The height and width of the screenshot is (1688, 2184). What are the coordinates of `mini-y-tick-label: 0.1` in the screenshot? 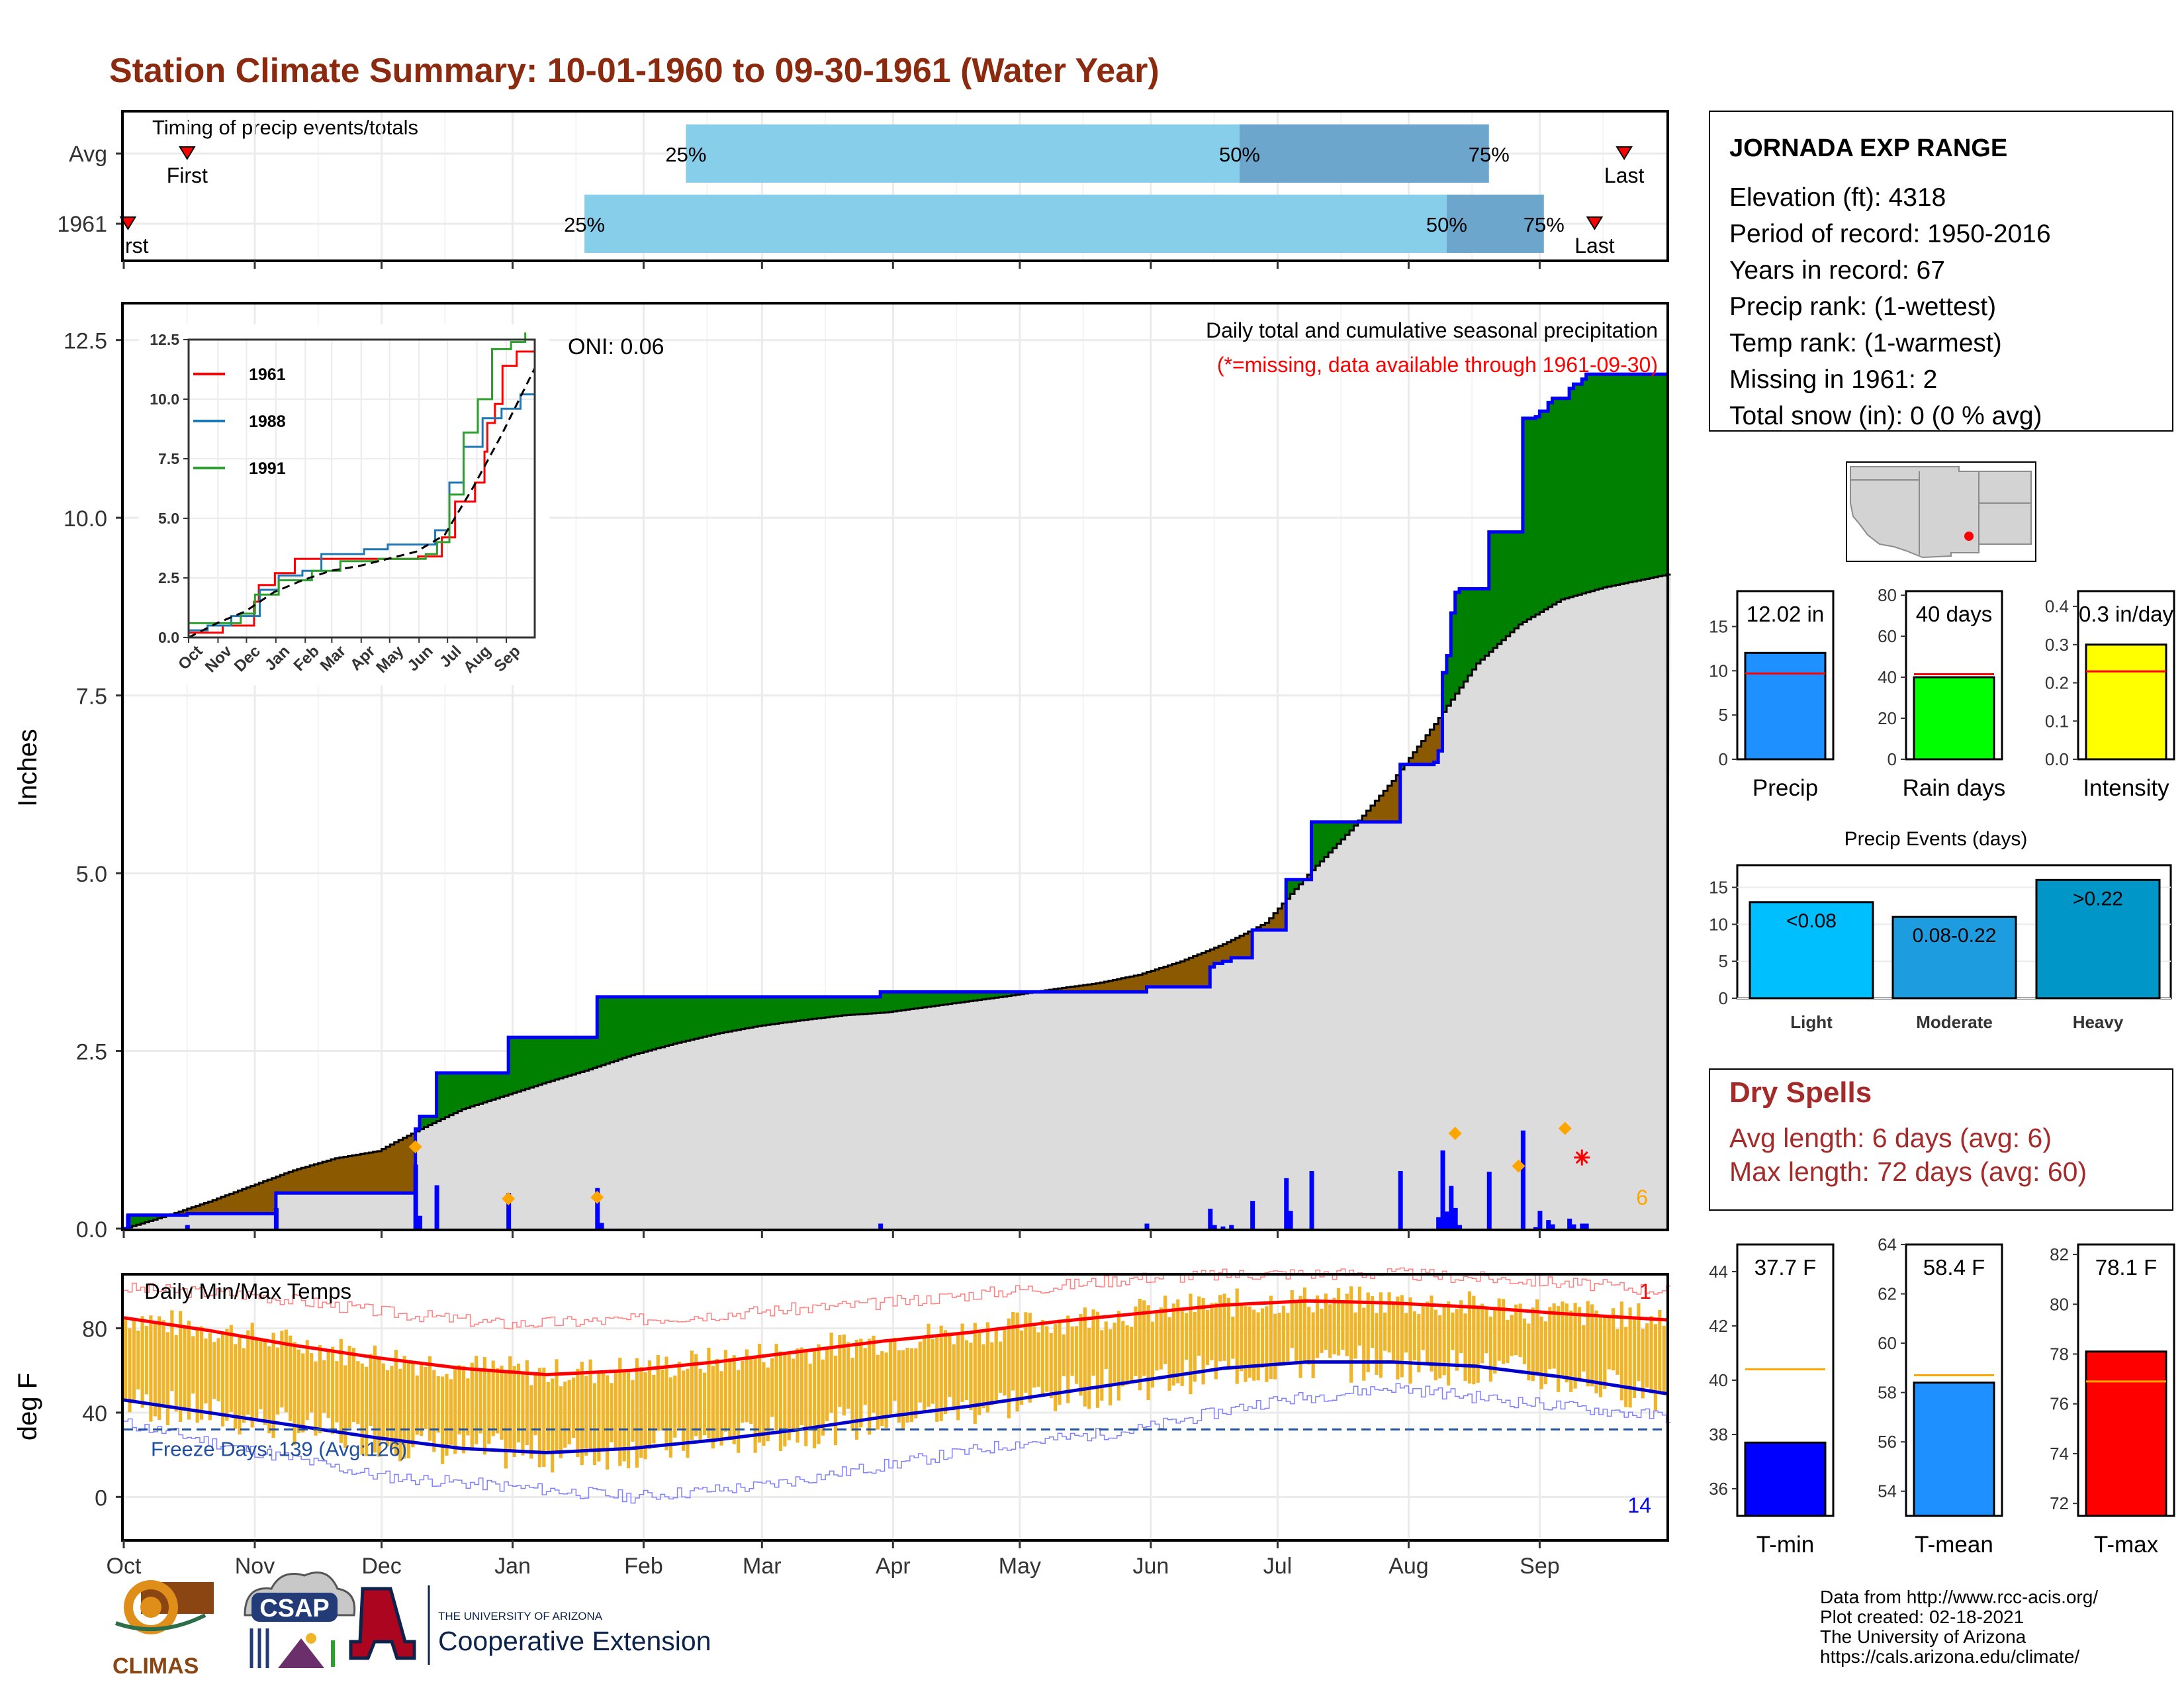 It's located at (2057, 721).